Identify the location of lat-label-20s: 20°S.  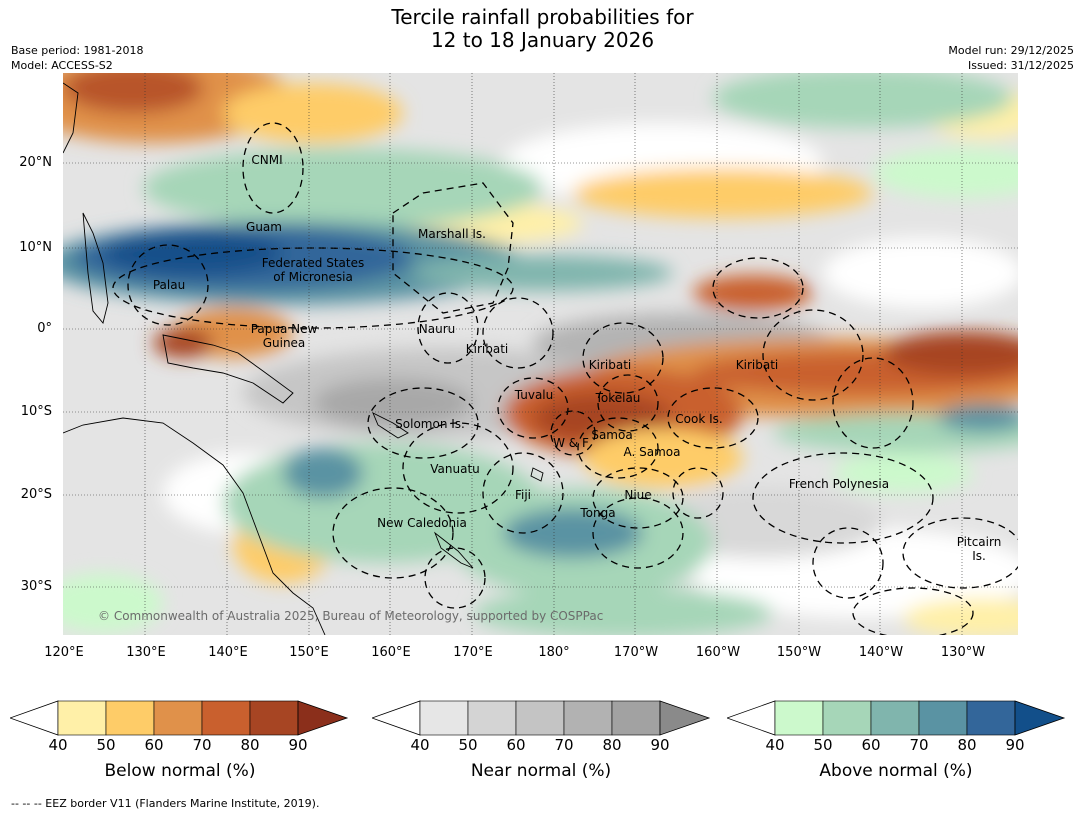
(36, 494).